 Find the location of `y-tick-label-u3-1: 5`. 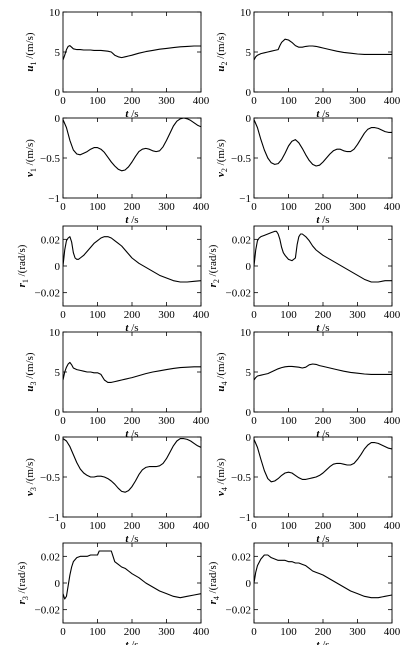

y-tick-label-u3-1: 5 is located at coordinates (58, 373).